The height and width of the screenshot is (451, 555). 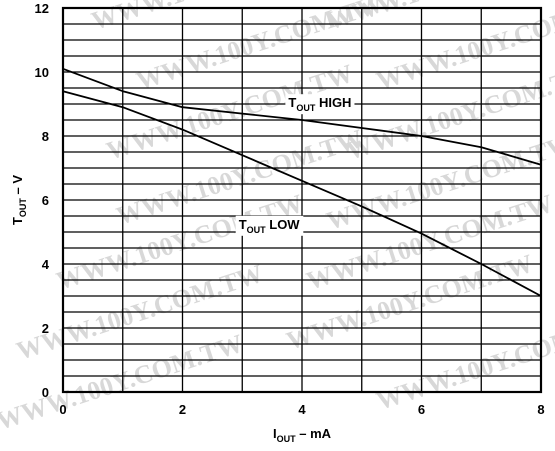 What do you see at coordinates (302, 409) in the screenshot?
I see `x-tick-label: 4` at bounding box center [302, 409].